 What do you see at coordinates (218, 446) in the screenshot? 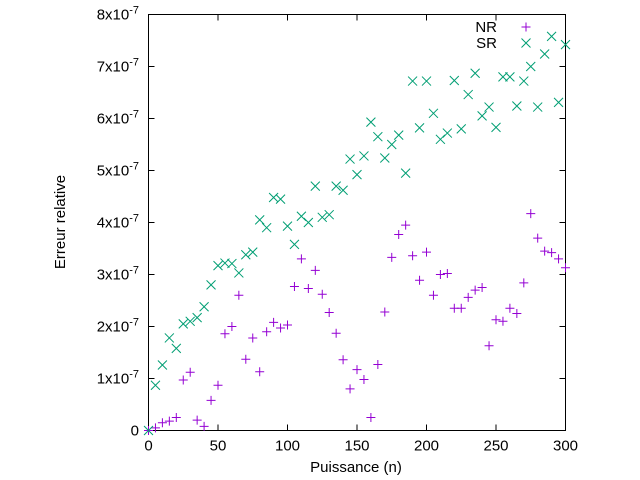
I see `x-tick-label: 50` at bounding box center [218, 446].